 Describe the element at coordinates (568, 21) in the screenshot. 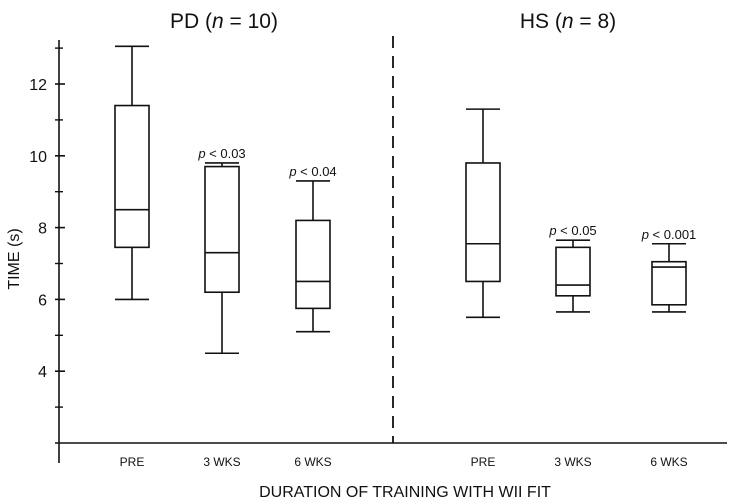

I see `panel-title-hs: HS (n = 8)` at that location.